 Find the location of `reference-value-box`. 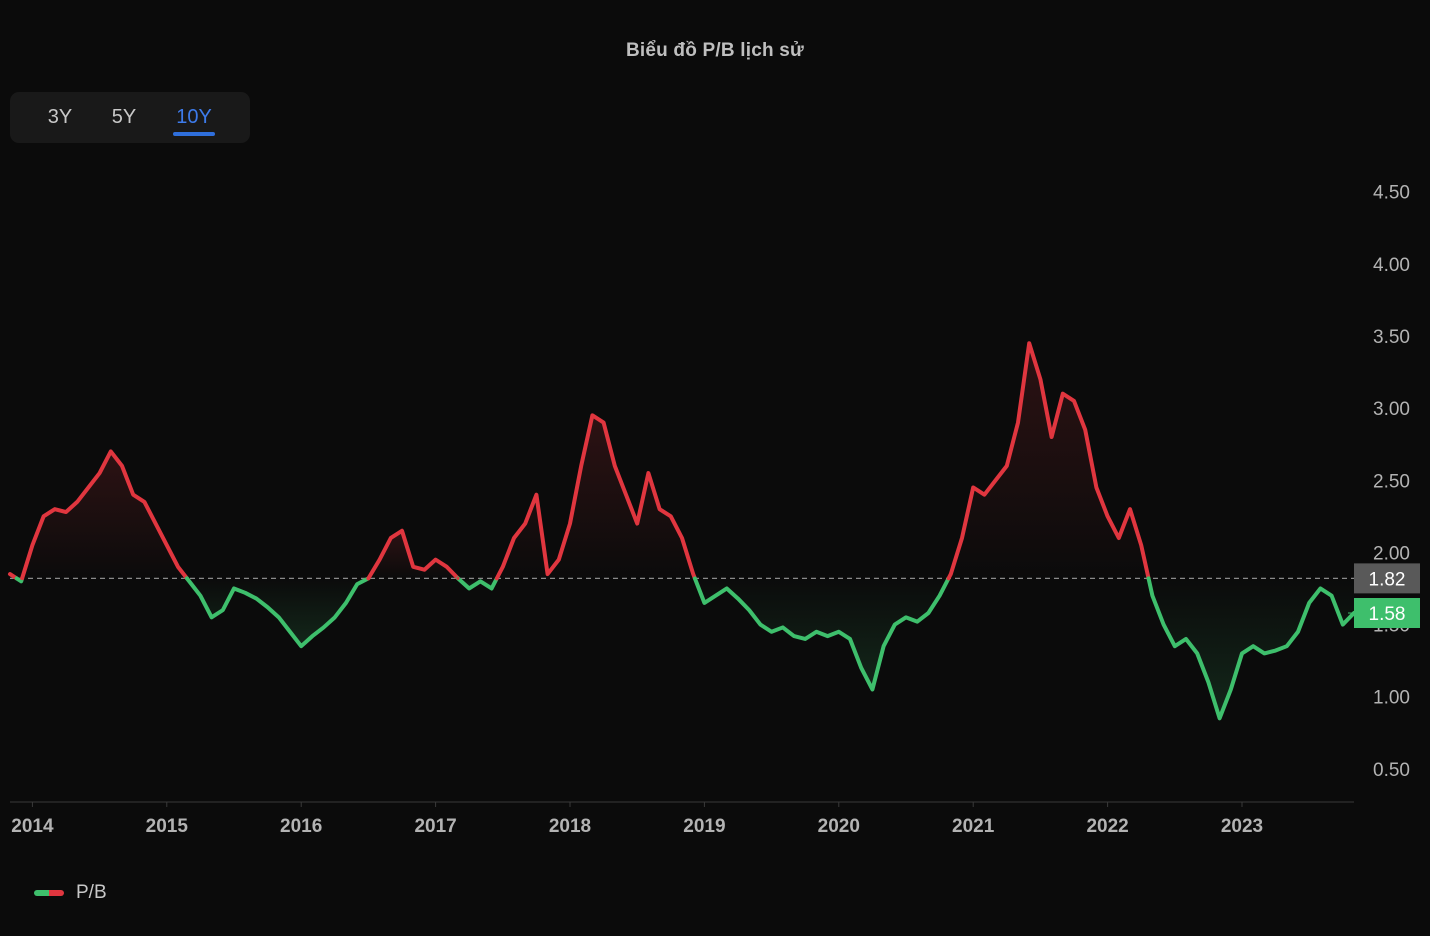

reference-value-box is located at coordinates (1387, 578).